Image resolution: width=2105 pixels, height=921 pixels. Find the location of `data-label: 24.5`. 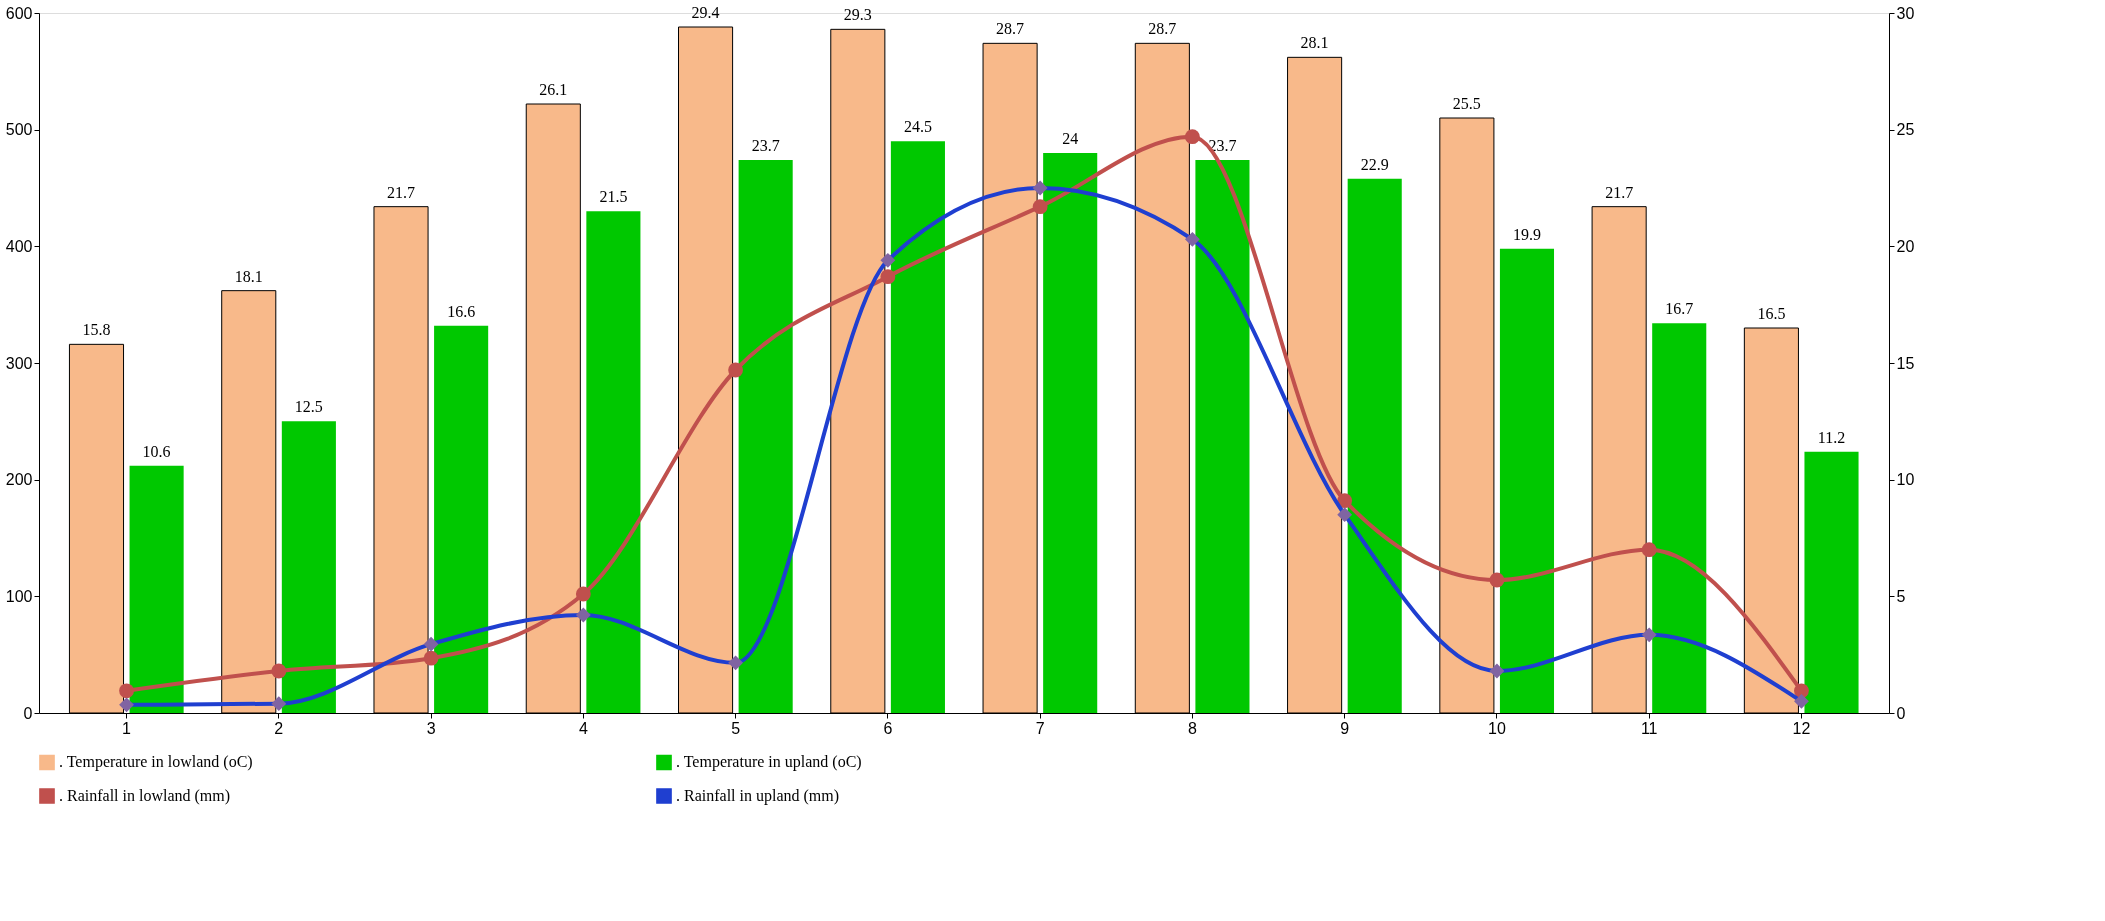

data-label: 24.5 is located at coordinates (917, 127).